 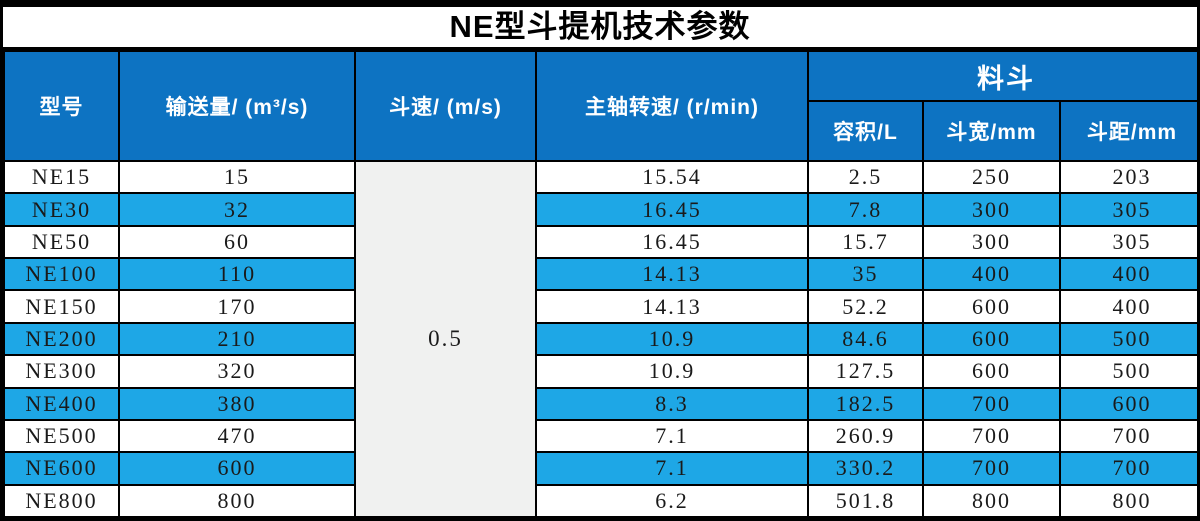 What do you see at coordinates (865, 371) in the screenshot?
I see `cell-volume: 127.5` at bounding box center [865, 371].